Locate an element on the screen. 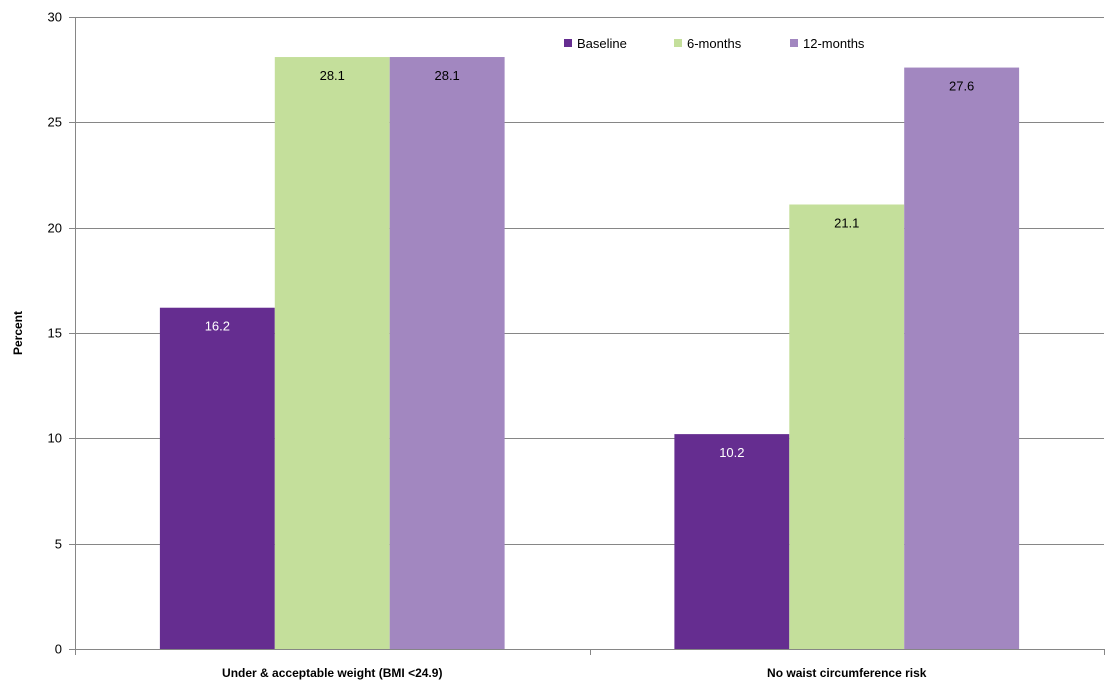  legend-label: 12-months is located at coordinates (834, 43).